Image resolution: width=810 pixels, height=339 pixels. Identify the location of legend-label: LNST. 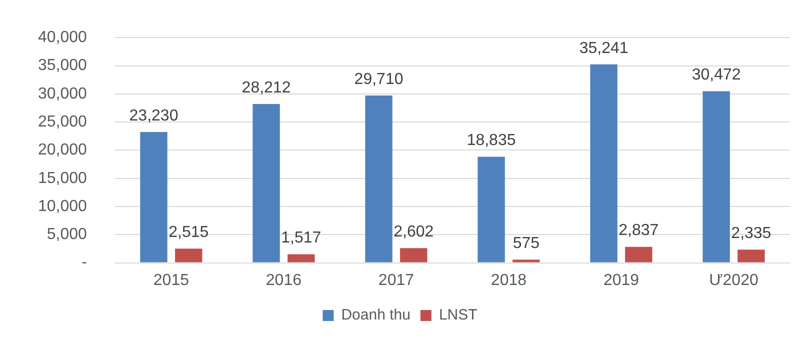
(458, 315).